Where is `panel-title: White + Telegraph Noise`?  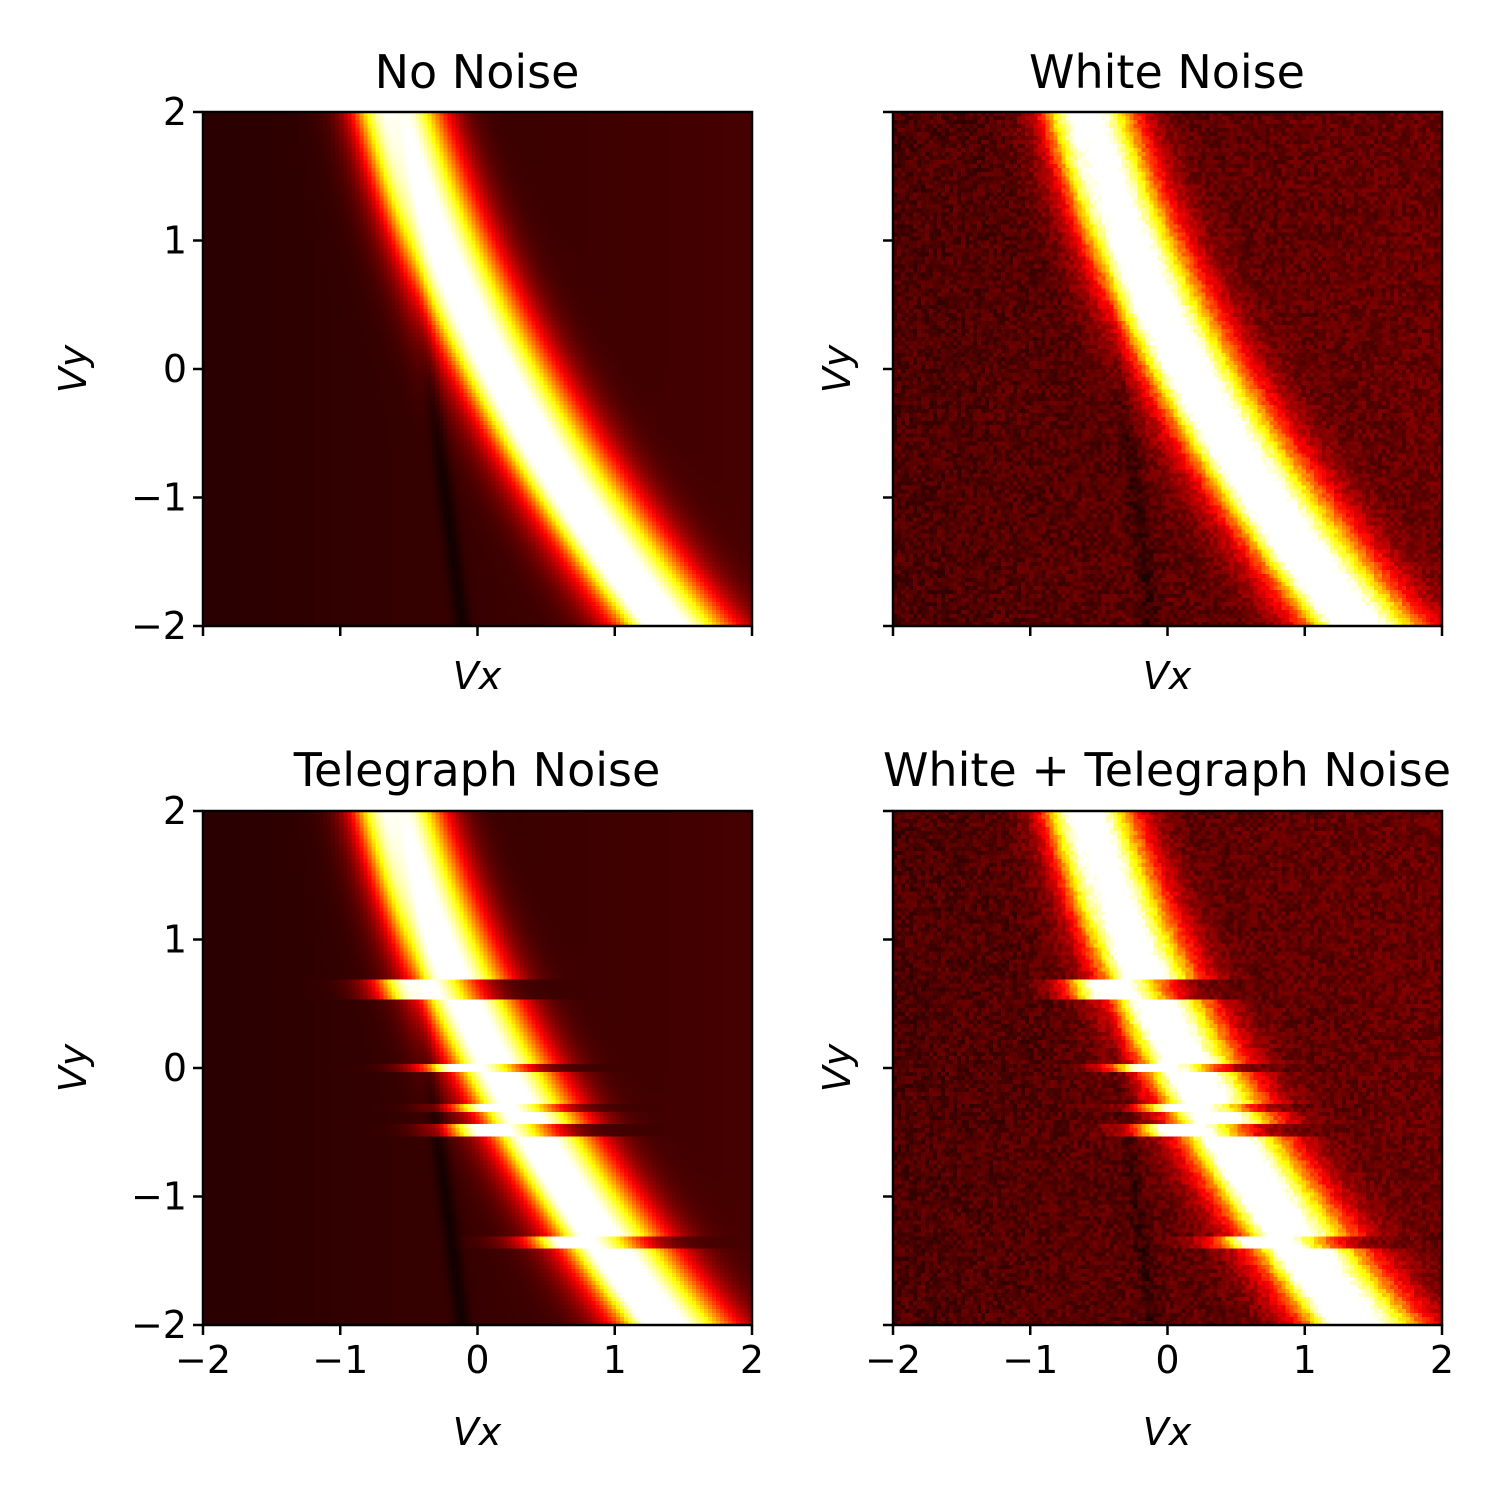 panel-title: White + Telegraph Noise is located at coordinates (1167, 770).